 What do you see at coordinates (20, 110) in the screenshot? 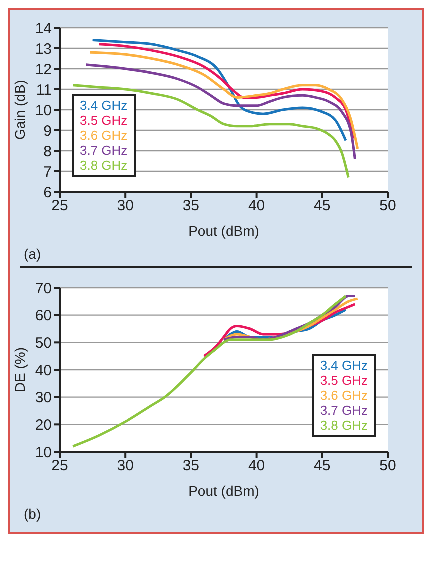
I see `y-axis-title: Gain (dB)` at bounding box center [20, 110].